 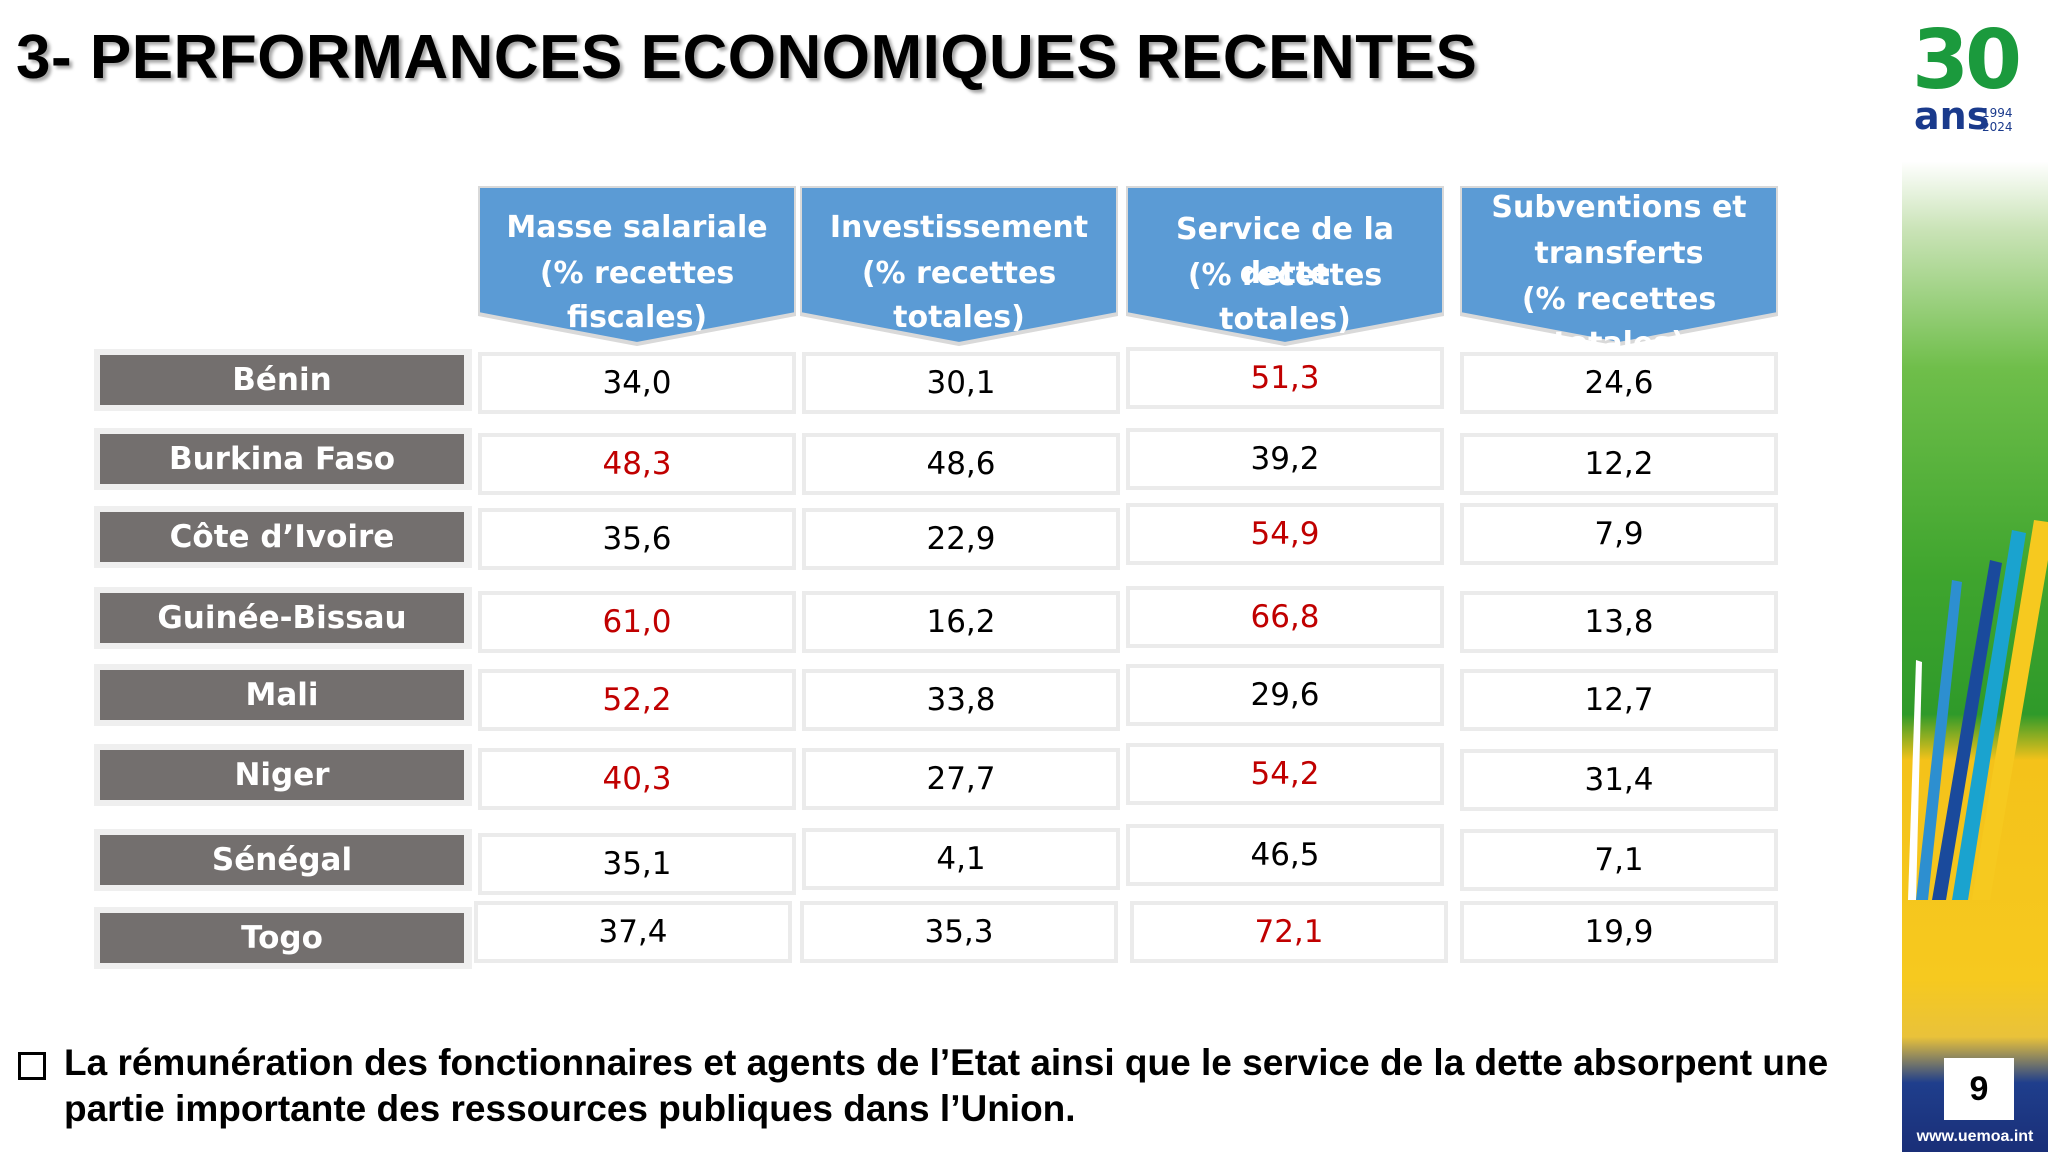 I want to click on cell-value: 4,1, so click(x=961, y=859).